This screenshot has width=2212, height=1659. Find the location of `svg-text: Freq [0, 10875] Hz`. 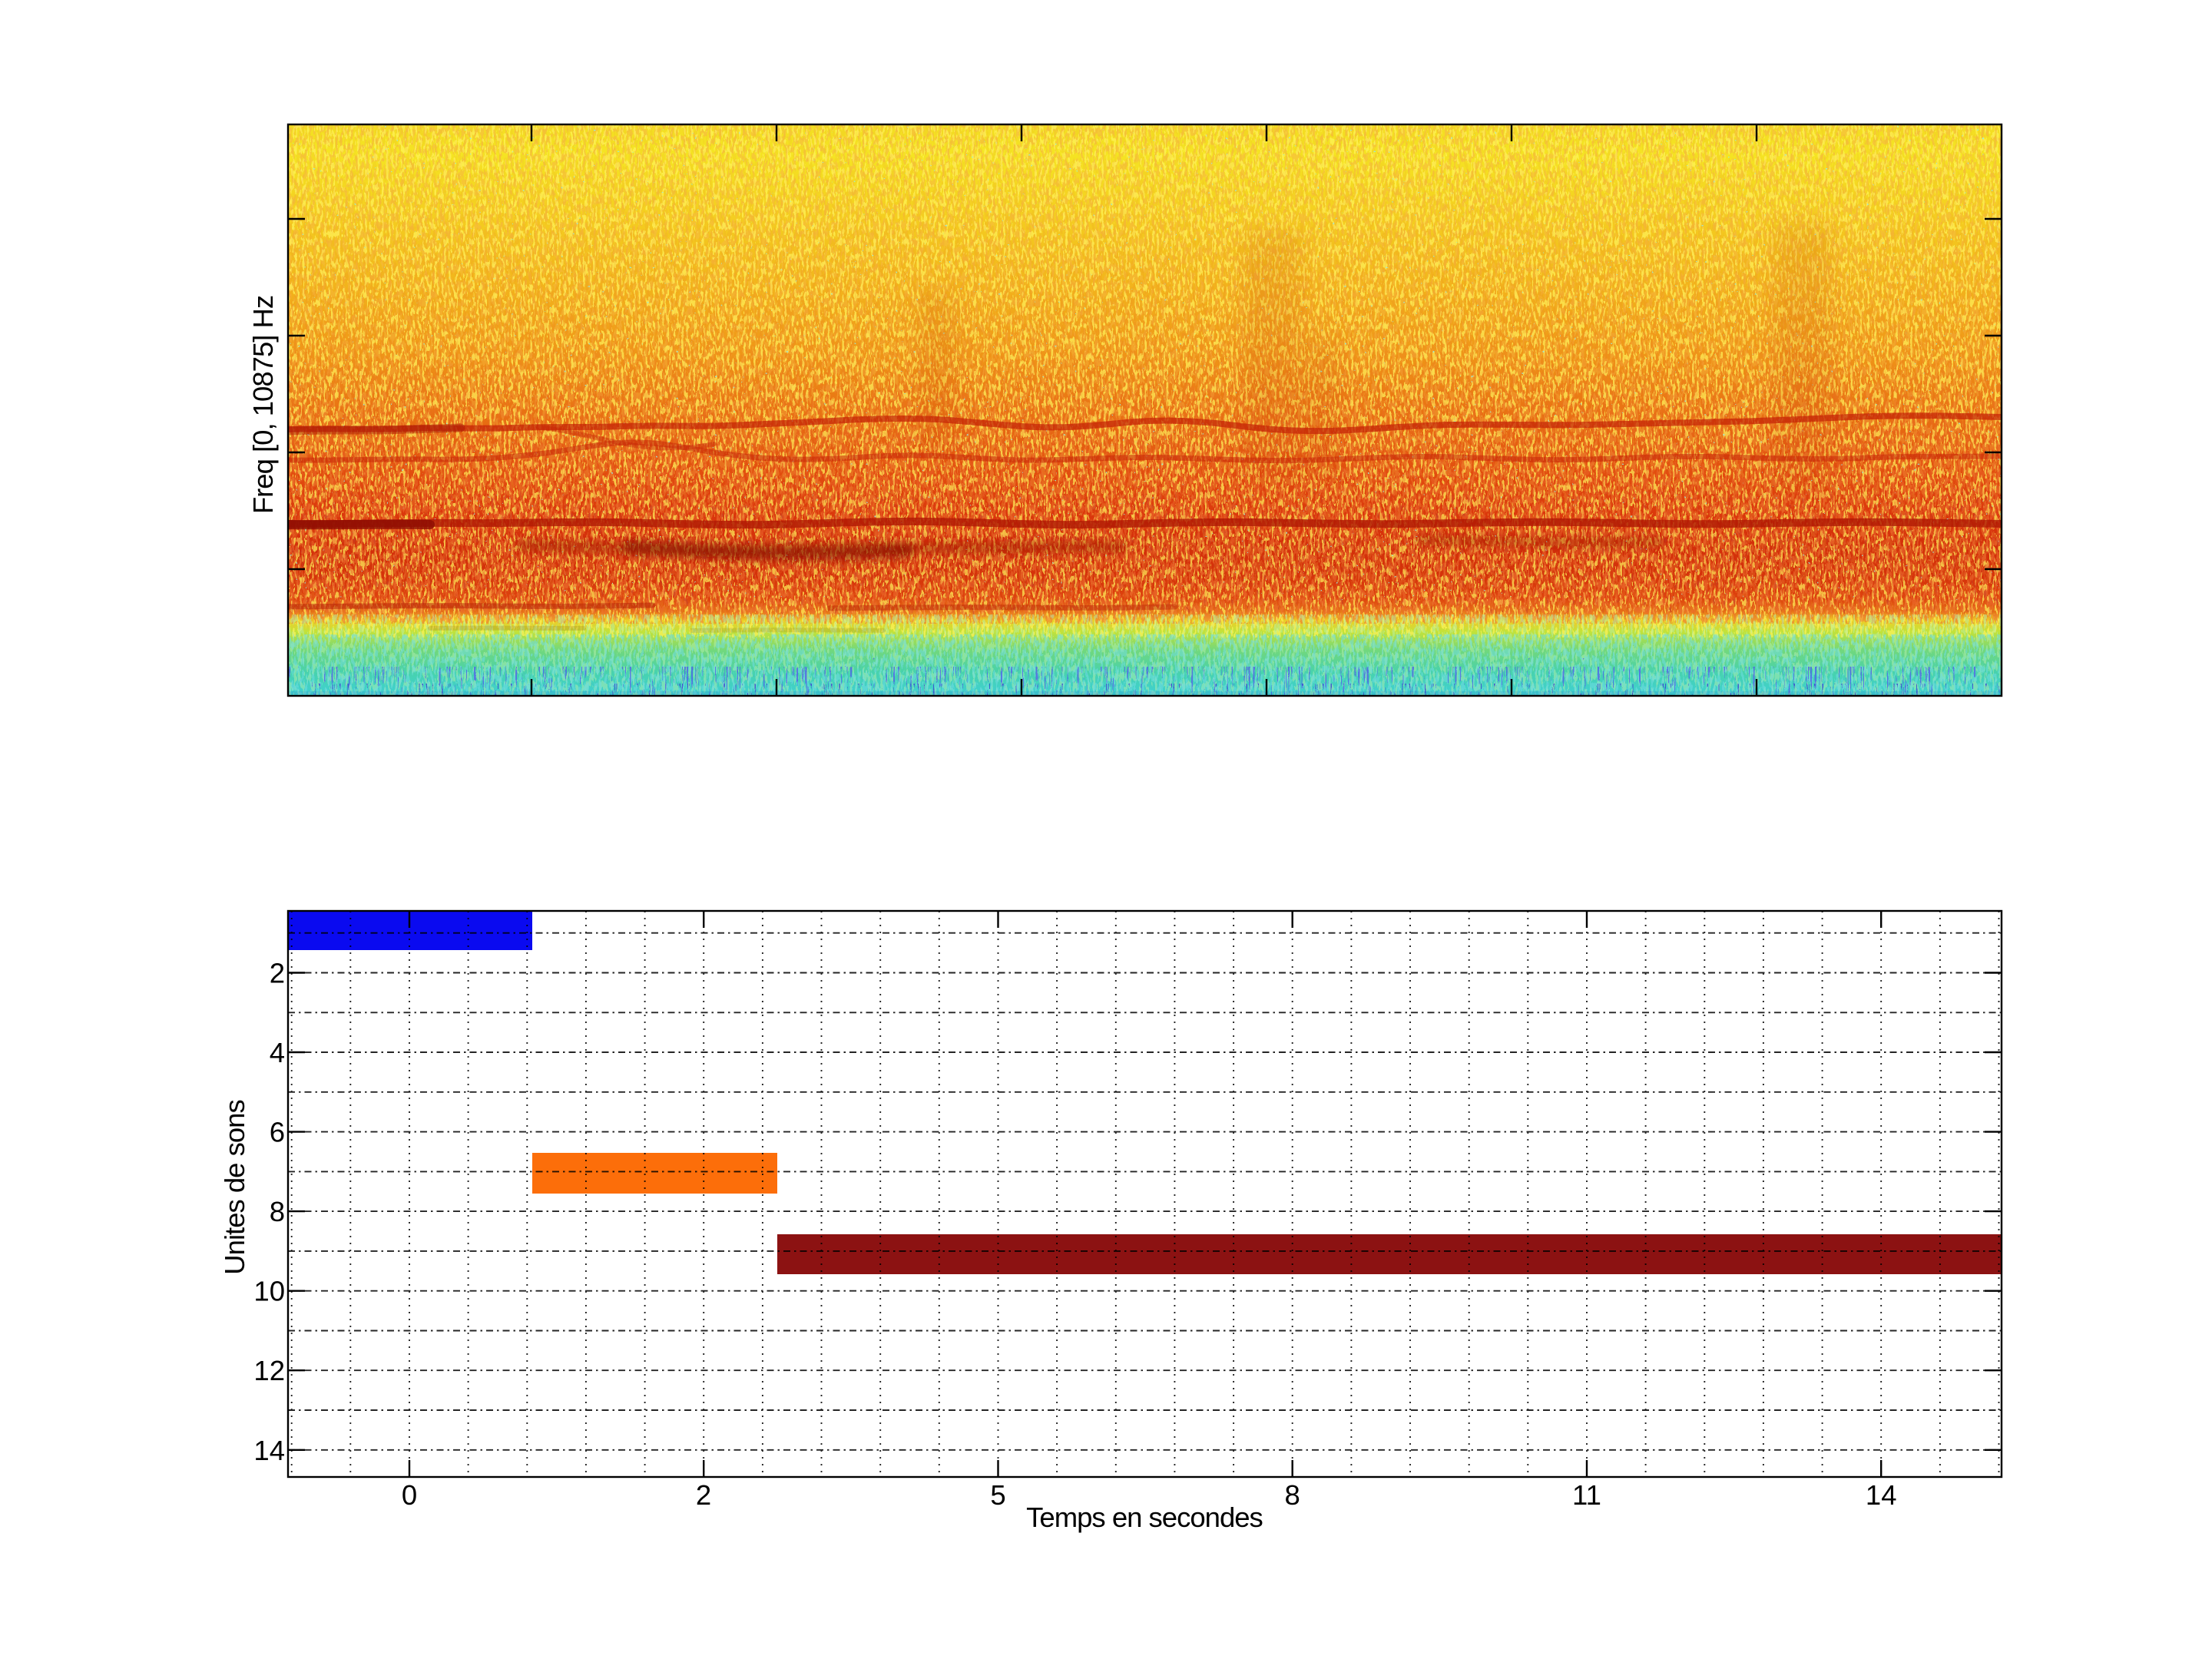

svg-text: Freq [0, 10875] Hz is located at coordinates (263, 405).